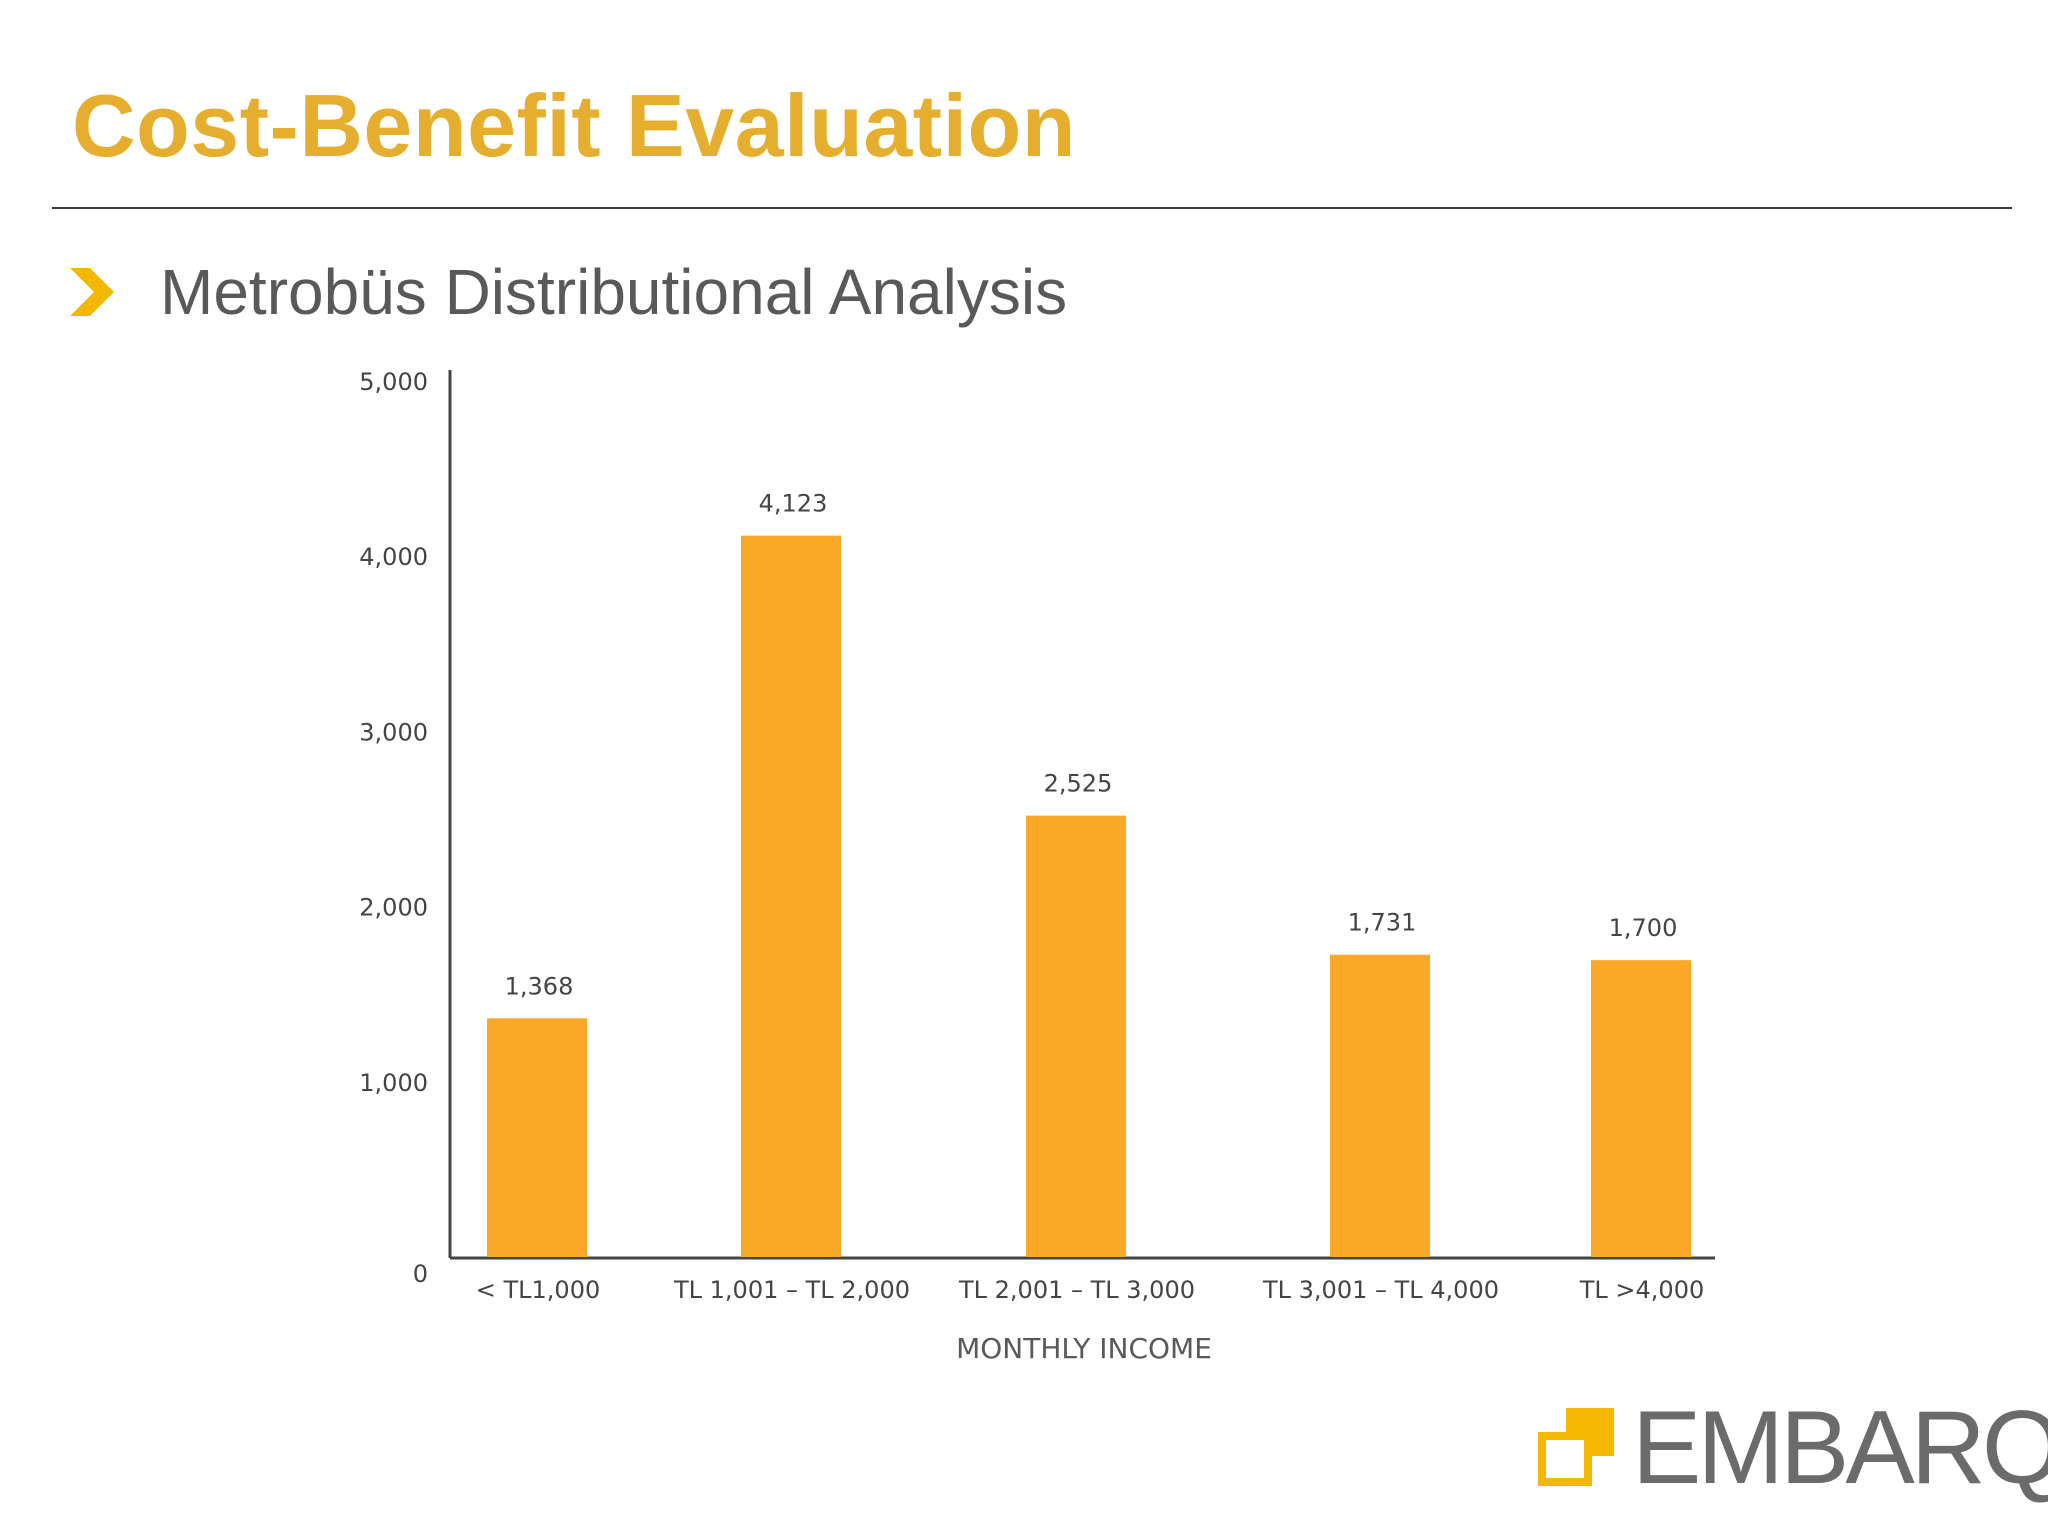 The height and width of the screenshot is (1536, 2048). What do you see at coordinates (1382, 923) in the screenshot?
I see `bar-value-label: 1,731` at bounding box center [1382, 923].